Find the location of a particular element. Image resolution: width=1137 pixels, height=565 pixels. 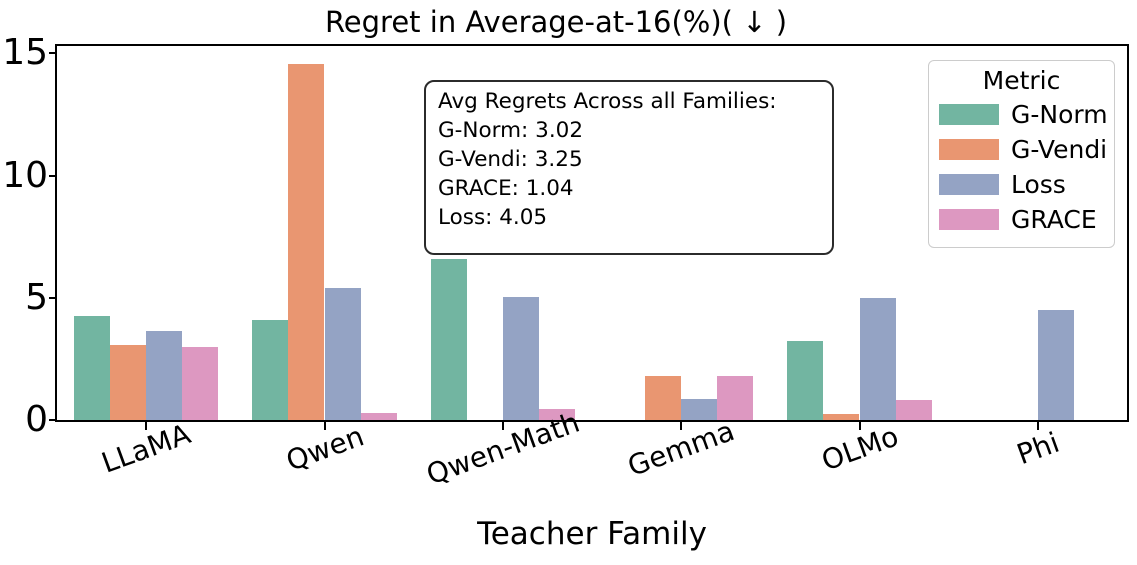

legend-entry-loss: Loss is located at coordinates (1021, 184).